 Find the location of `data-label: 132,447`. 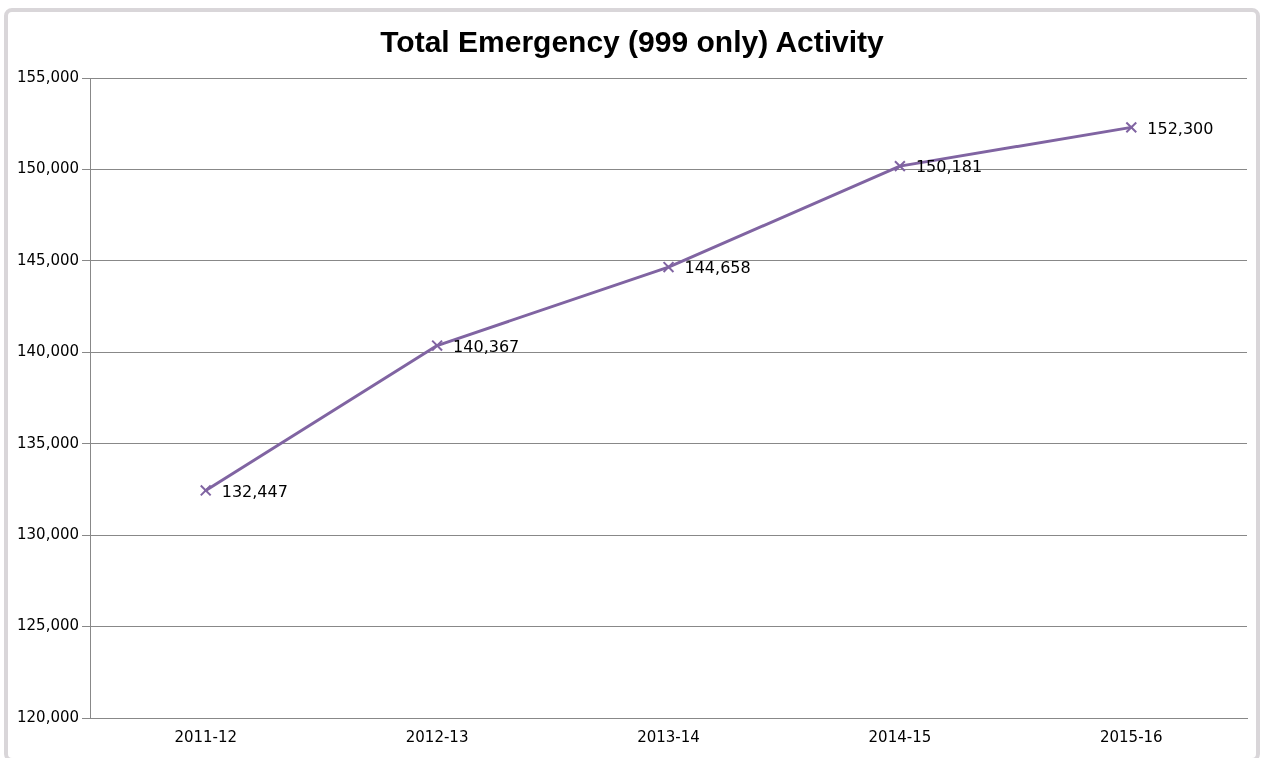

data-label: 132,447 is located at coordinates (254, 491).